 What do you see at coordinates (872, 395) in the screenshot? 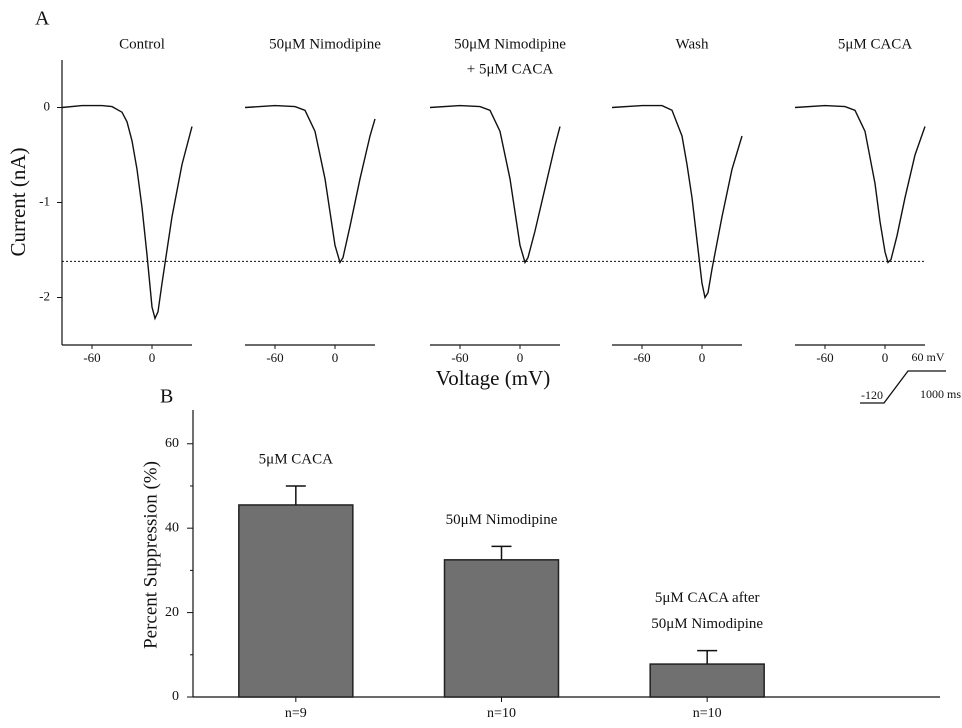
I see `protocol-label: -120` at bounding box center [872, 395].